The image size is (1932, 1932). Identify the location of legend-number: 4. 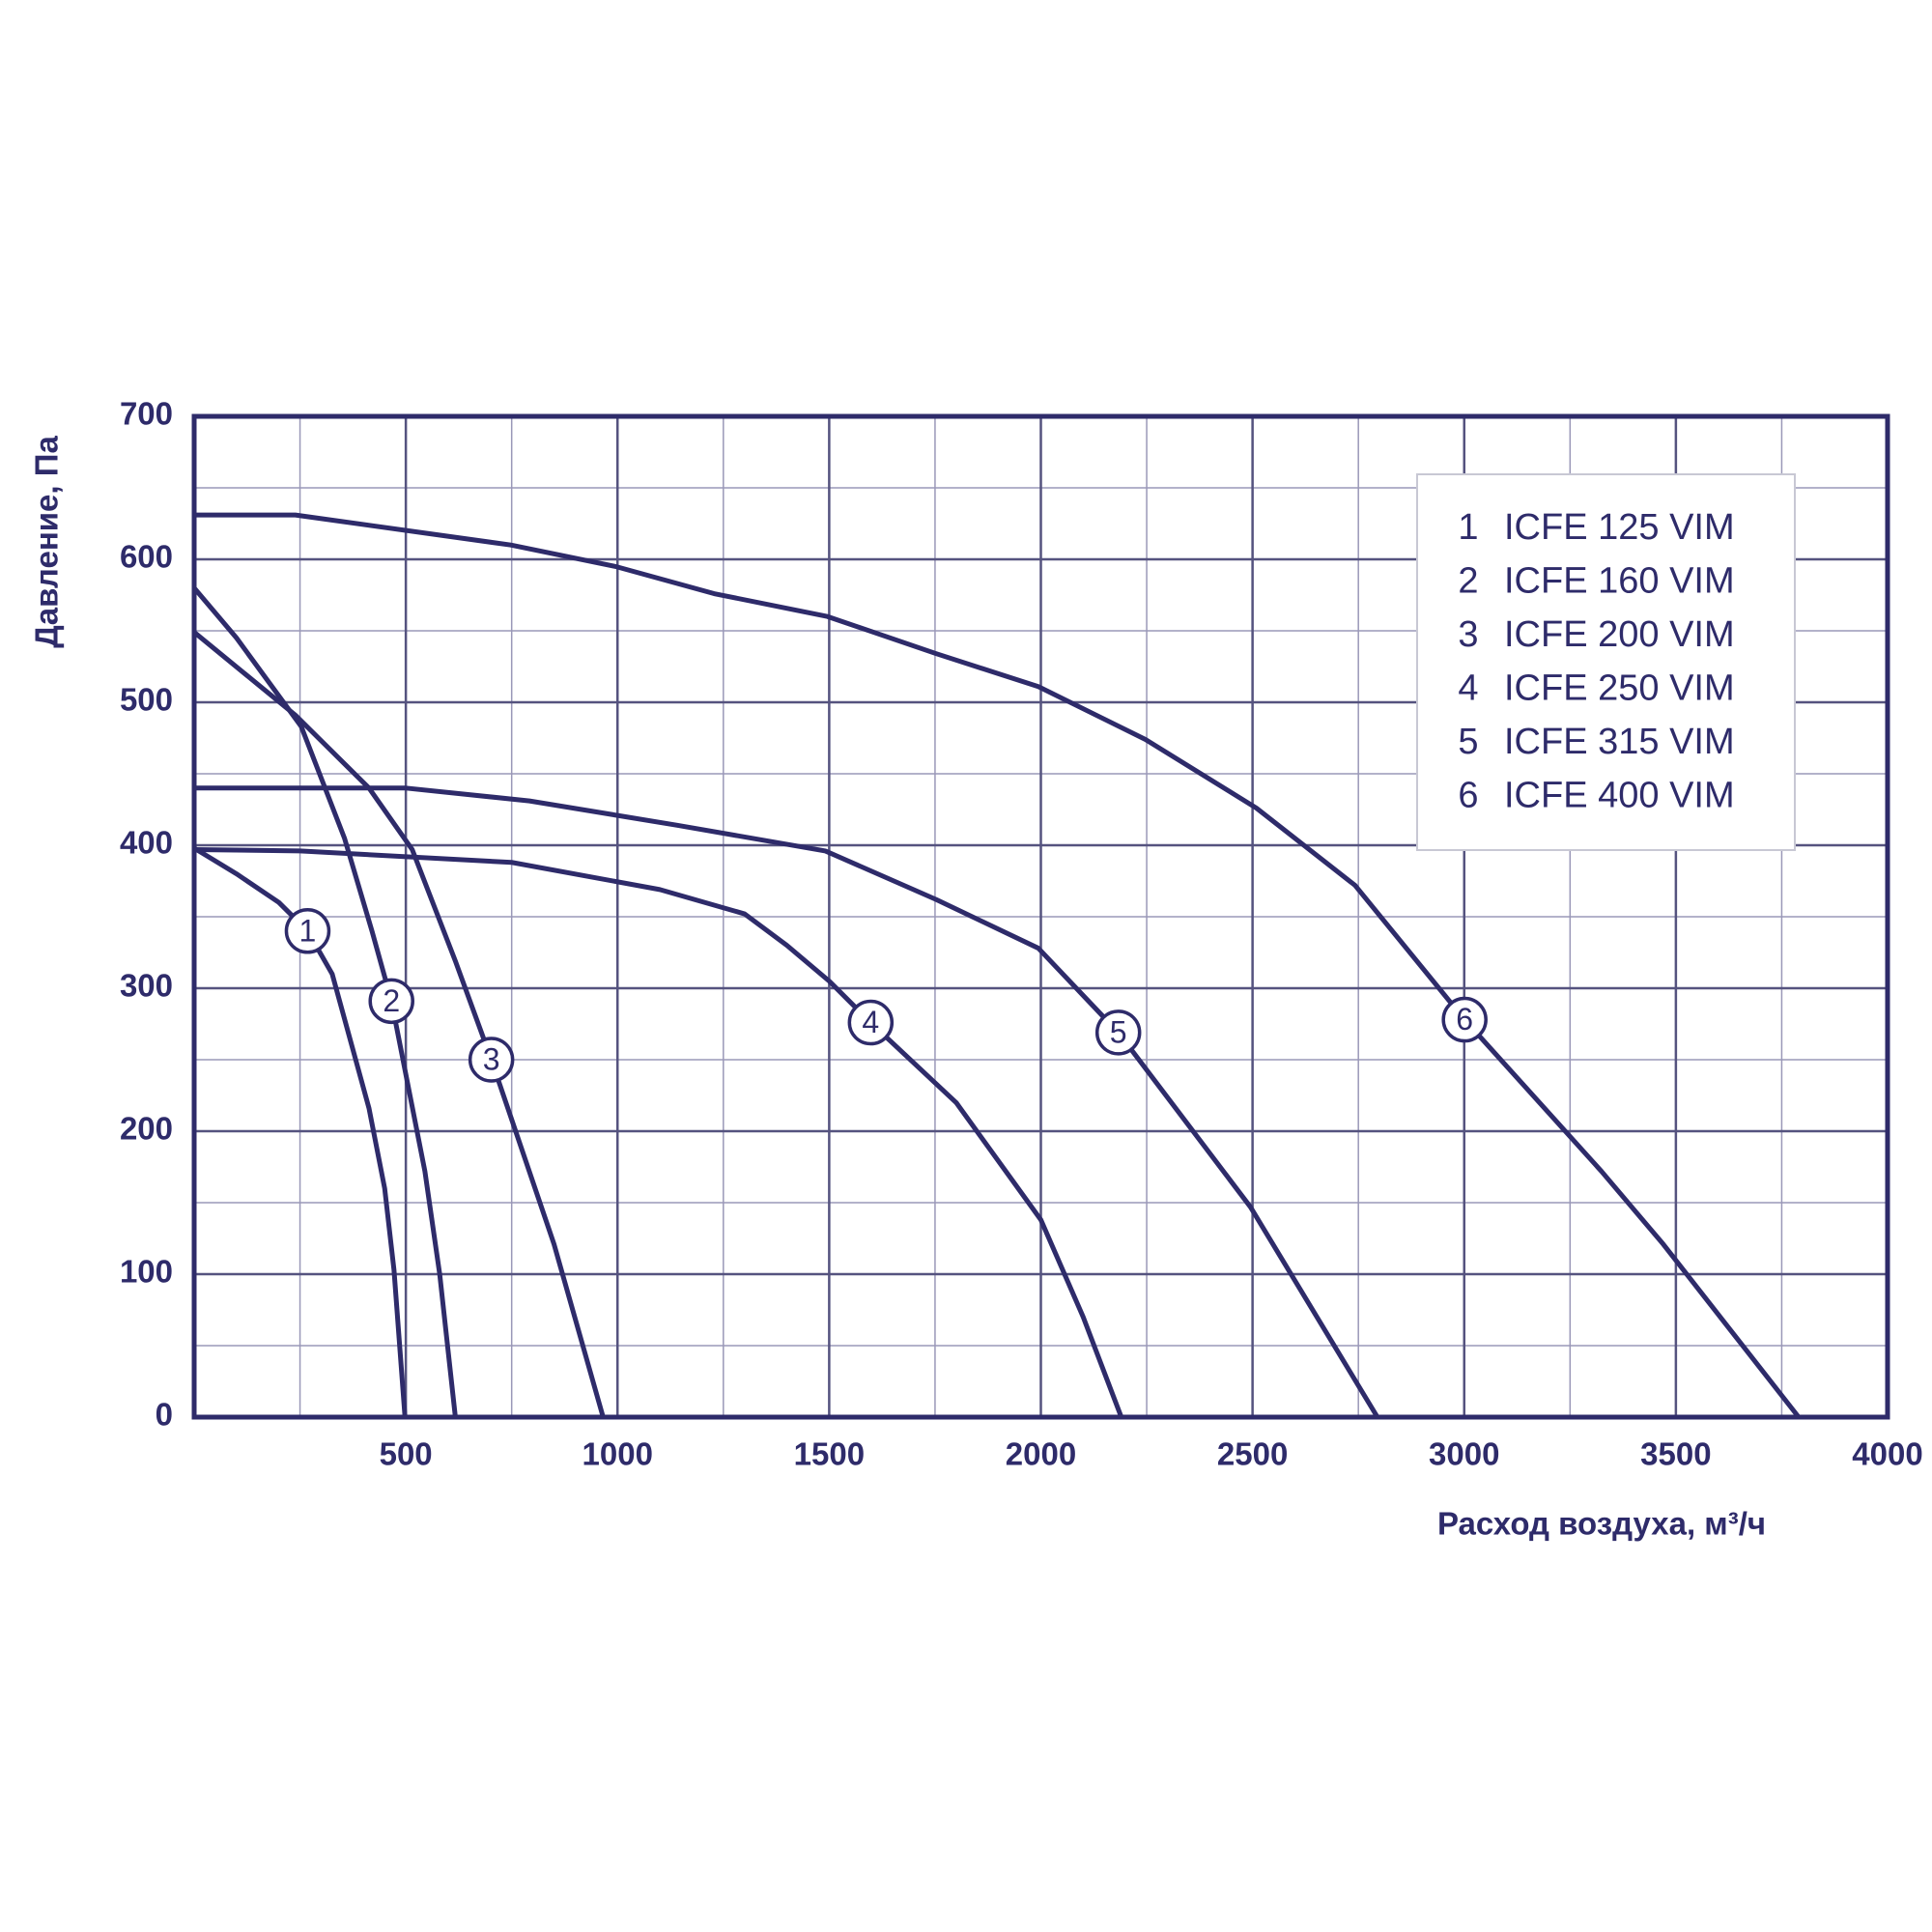
(1468, 688).